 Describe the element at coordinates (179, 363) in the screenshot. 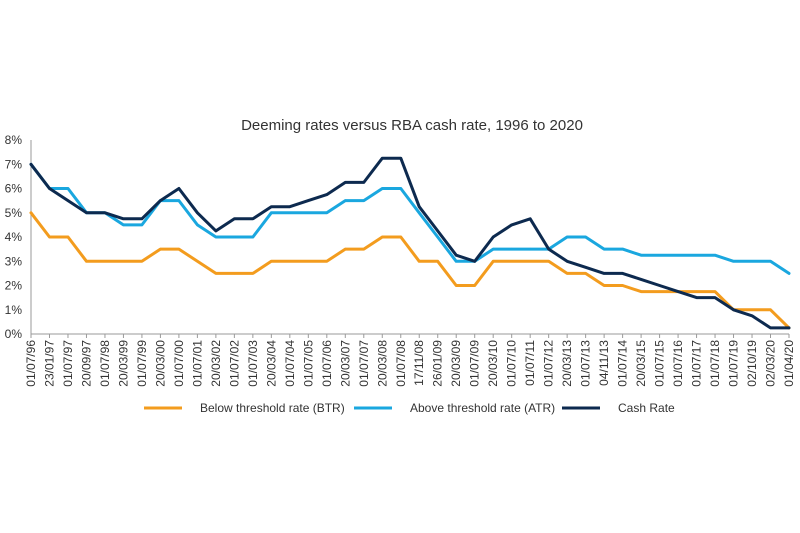

I see `x-tick-label: 01/07/00` at that location.